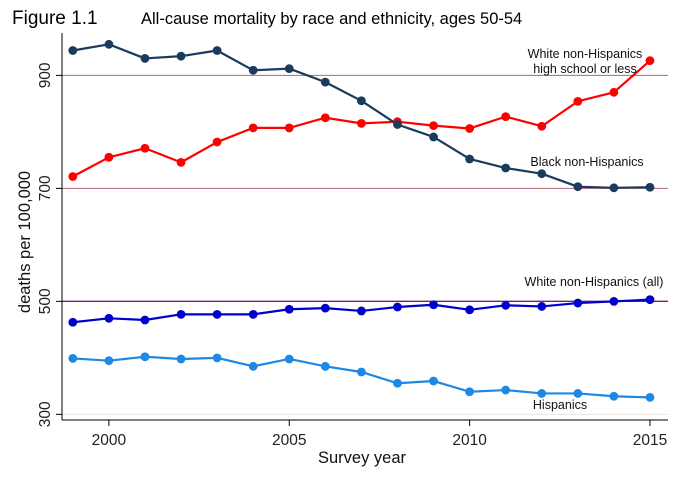  What do you see at coordinates (45, 301) in the screenshot?
I see `y-tick-label: 500` at bounding box center [45, 301].